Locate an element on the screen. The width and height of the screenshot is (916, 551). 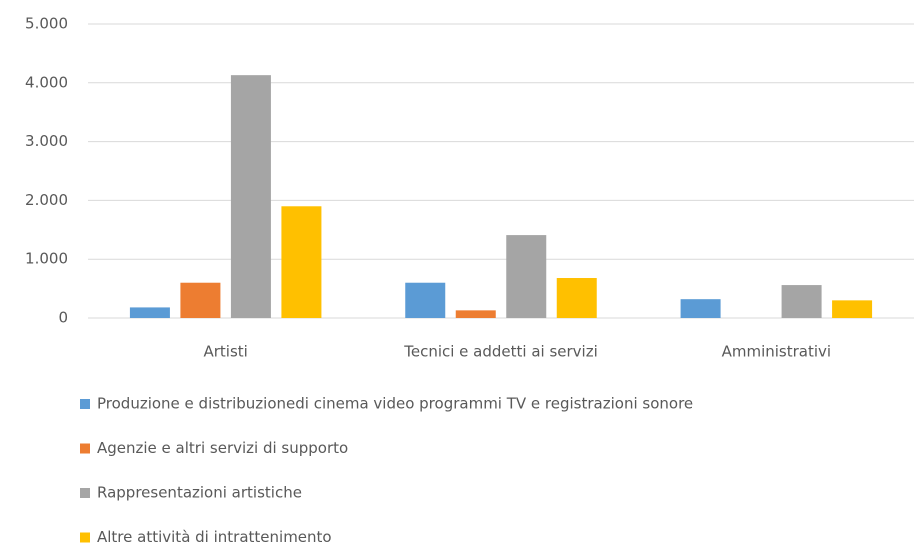
y-tick-label: 4.000 is located at coordinates (46, 82).